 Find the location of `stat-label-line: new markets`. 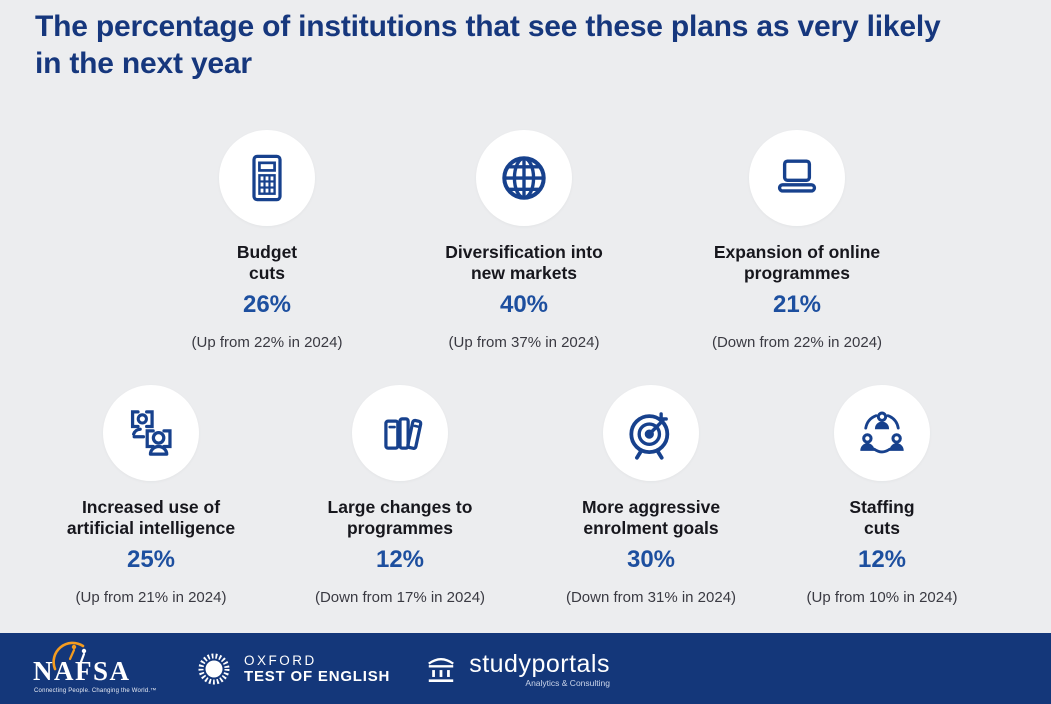

stat-label-line: new markets is located at coordinates (524, 273).